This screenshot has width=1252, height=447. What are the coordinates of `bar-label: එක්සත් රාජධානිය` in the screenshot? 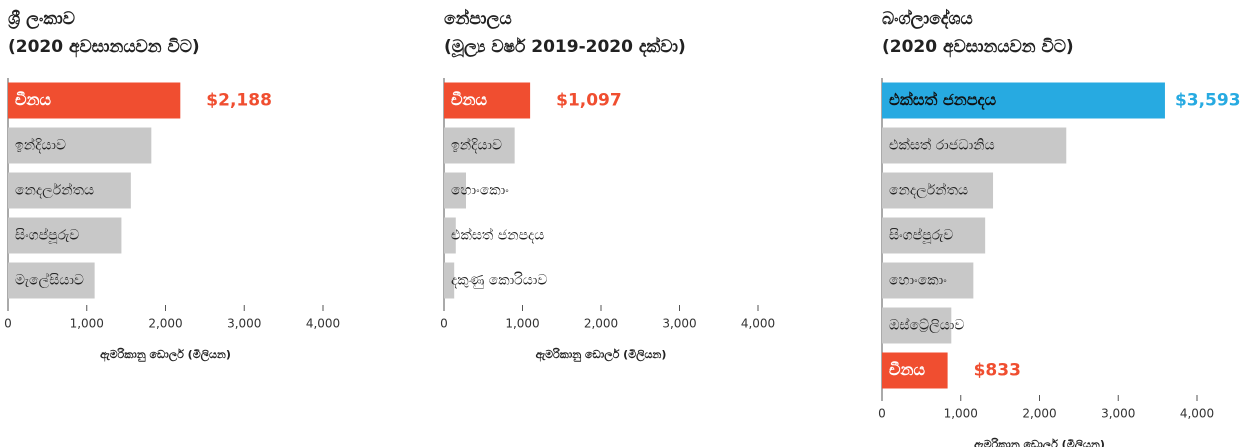 It's located at (942, 145).